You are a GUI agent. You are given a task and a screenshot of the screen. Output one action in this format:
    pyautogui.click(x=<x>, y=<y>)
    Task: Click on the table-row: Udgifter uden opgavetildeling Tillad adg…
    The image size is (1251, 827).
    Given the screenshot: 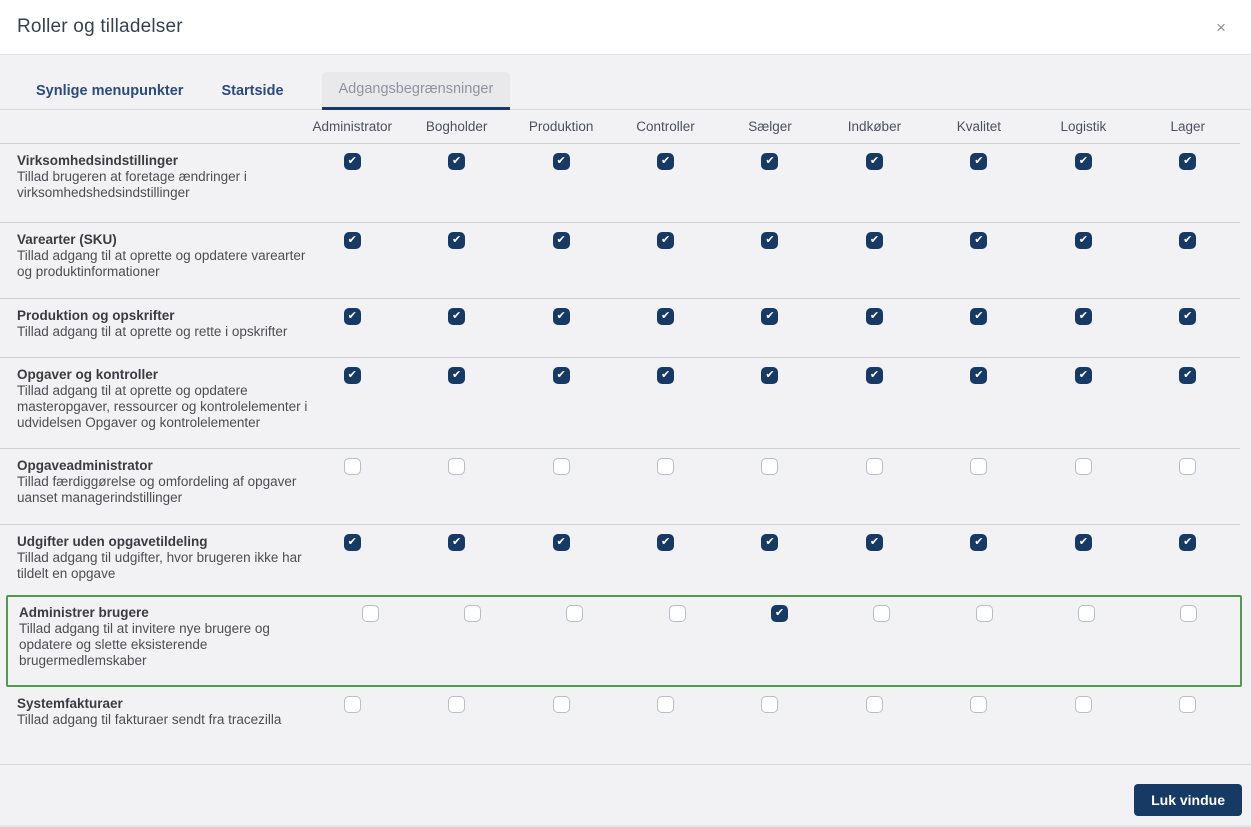 What is the action you would take?
    pyautogui.click(x=620, y=559)
    